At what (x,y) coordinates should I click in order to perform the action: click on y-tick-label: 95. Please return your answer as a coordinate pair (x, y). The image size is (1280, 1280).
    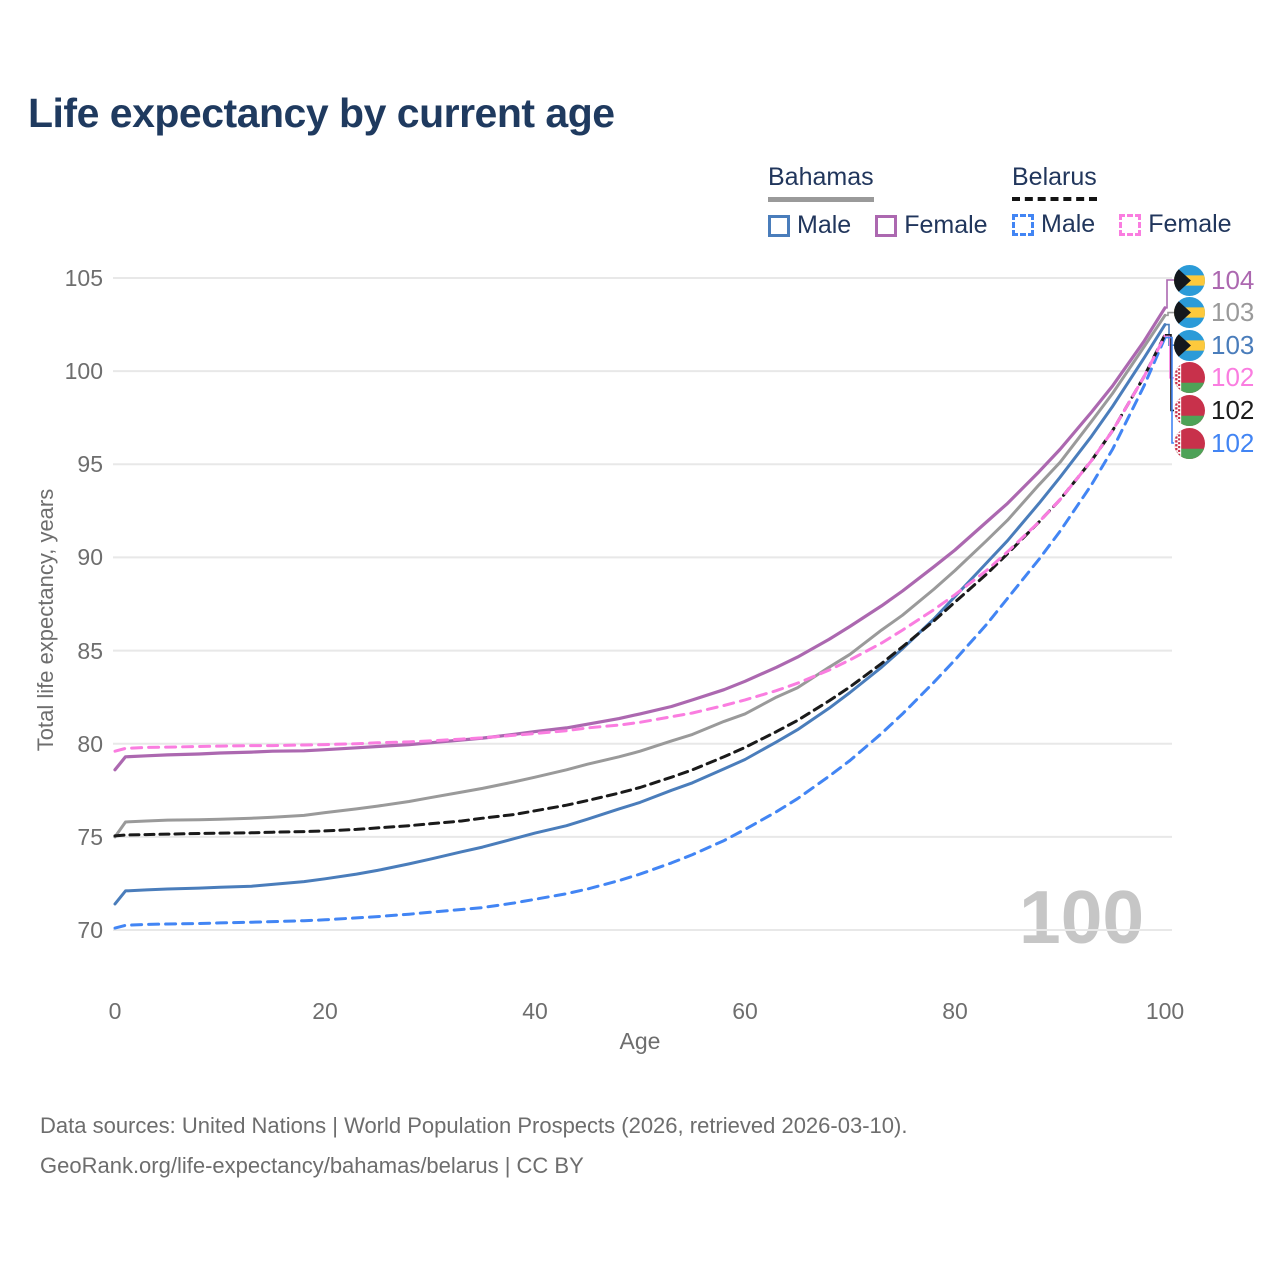
    Looking at the image, I should click on (90, 464).